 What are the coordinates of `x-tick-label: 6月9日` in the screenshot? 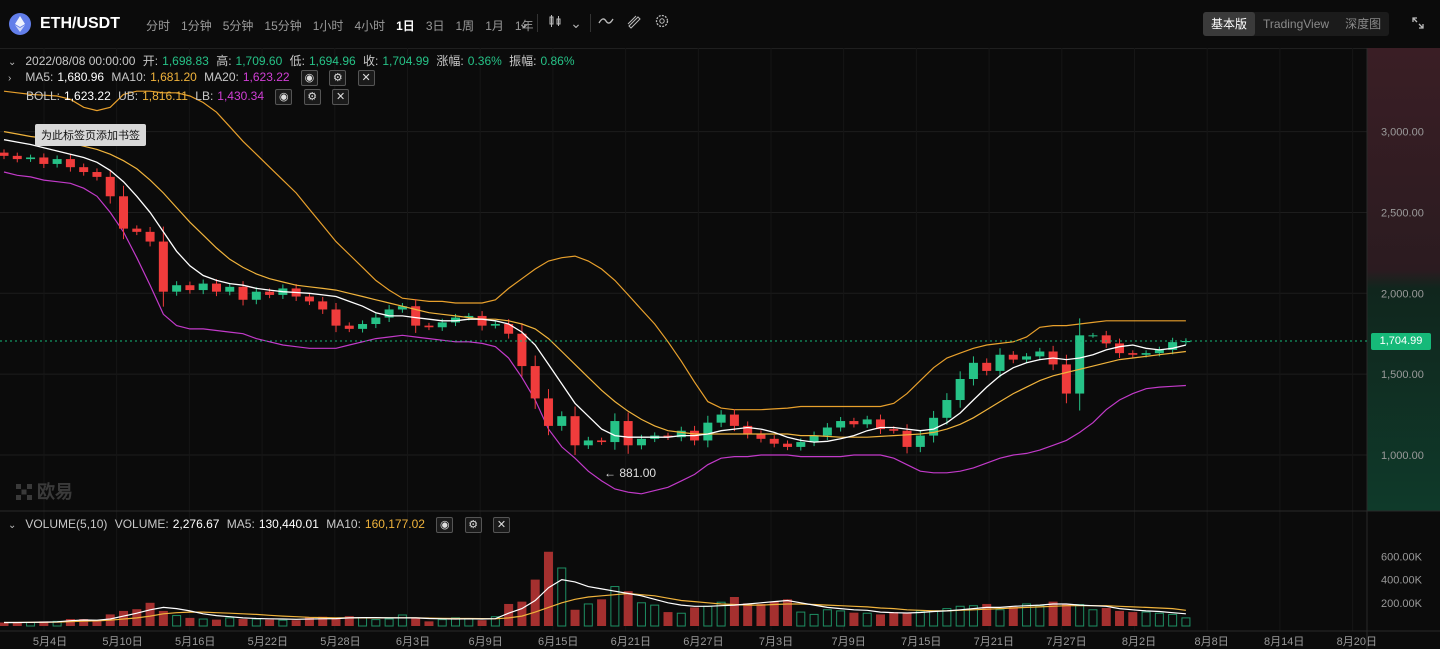 It's located at (485, 642).